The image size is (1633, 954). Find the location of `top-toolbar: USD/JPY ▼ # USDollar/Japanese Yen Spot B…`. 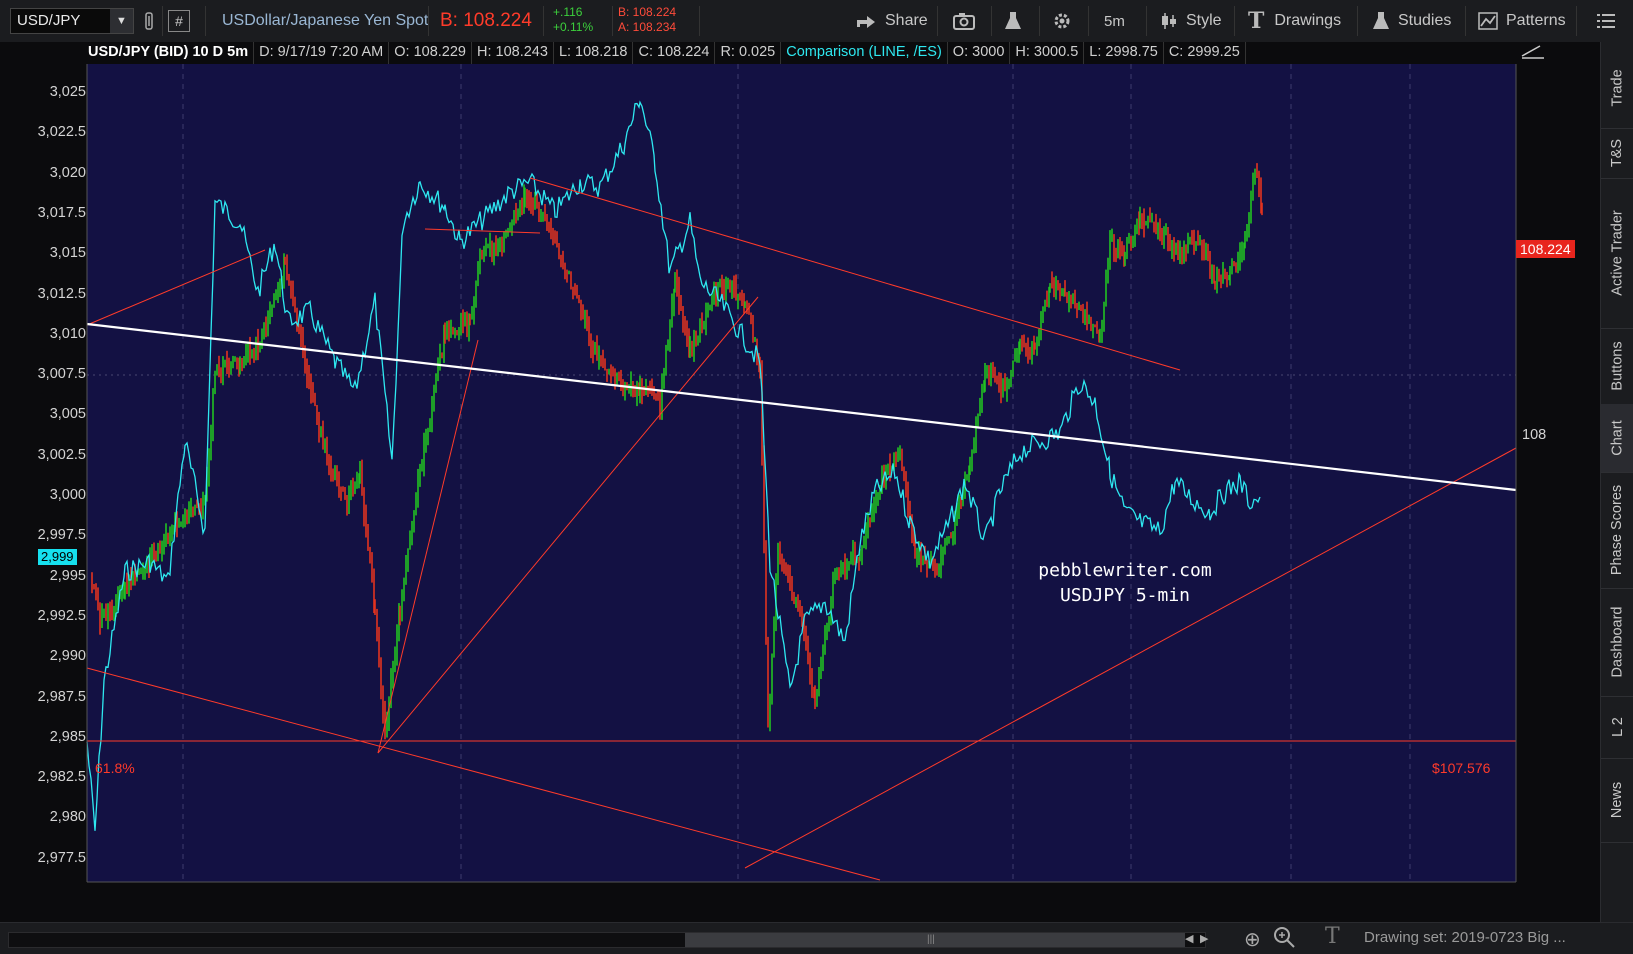

top-toolbar: USD/JPY ▼ # USDollar/Japanese Yen Spot B… is located at coordinates (816, 21).